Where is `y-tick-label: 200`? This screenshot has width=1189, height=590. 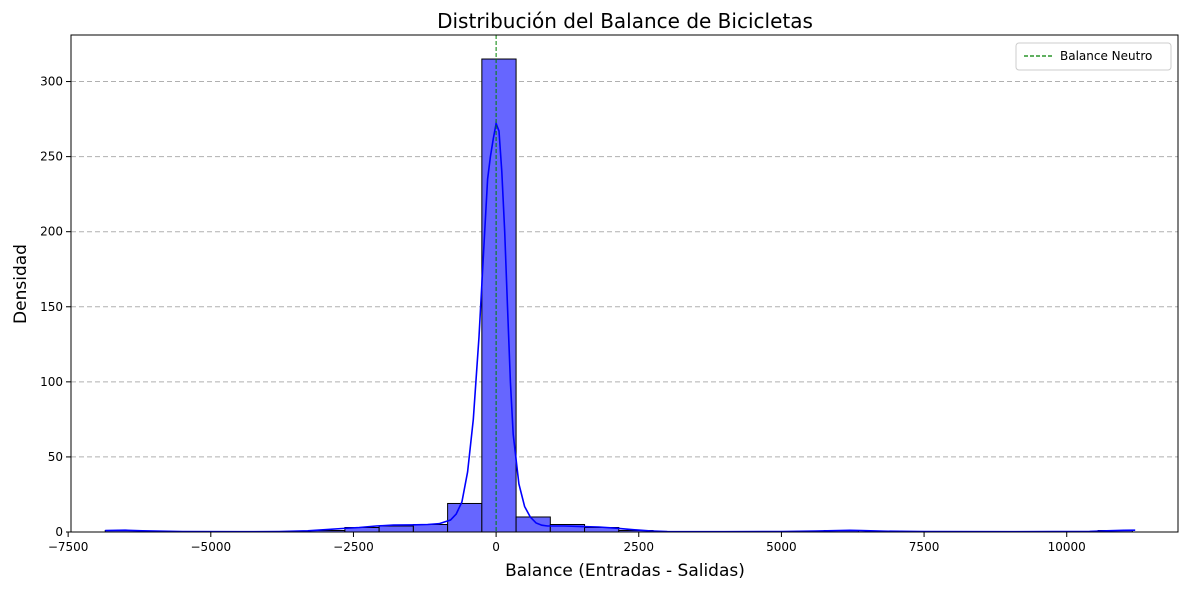
y-tick-label: 200 is located at coordinates (51, 232).